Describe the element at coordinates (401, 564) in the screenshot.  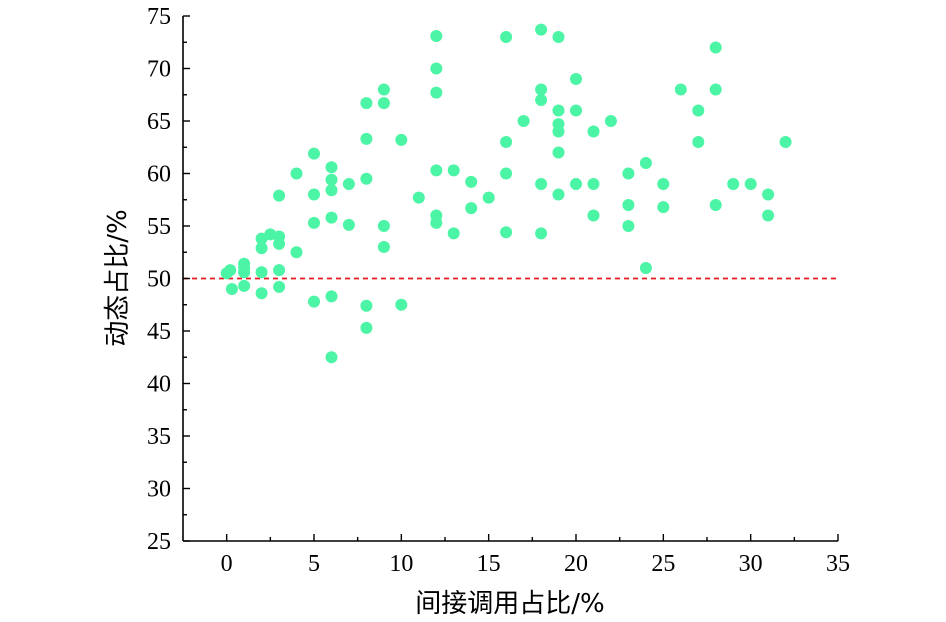
I see `x-tick-label: 10` at that location.